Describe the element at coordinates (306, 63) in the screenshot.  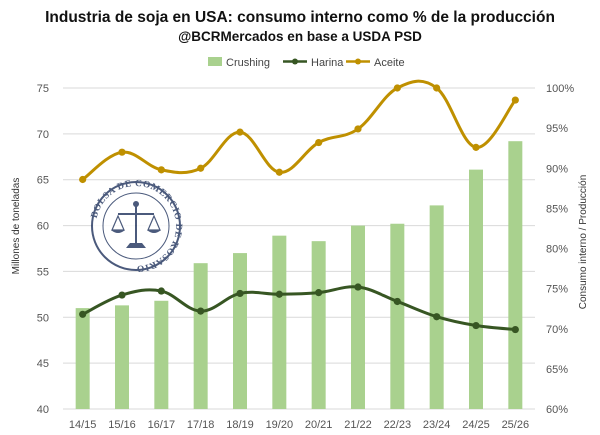
I see `legend: Crushing Harina Aceite` at that location.